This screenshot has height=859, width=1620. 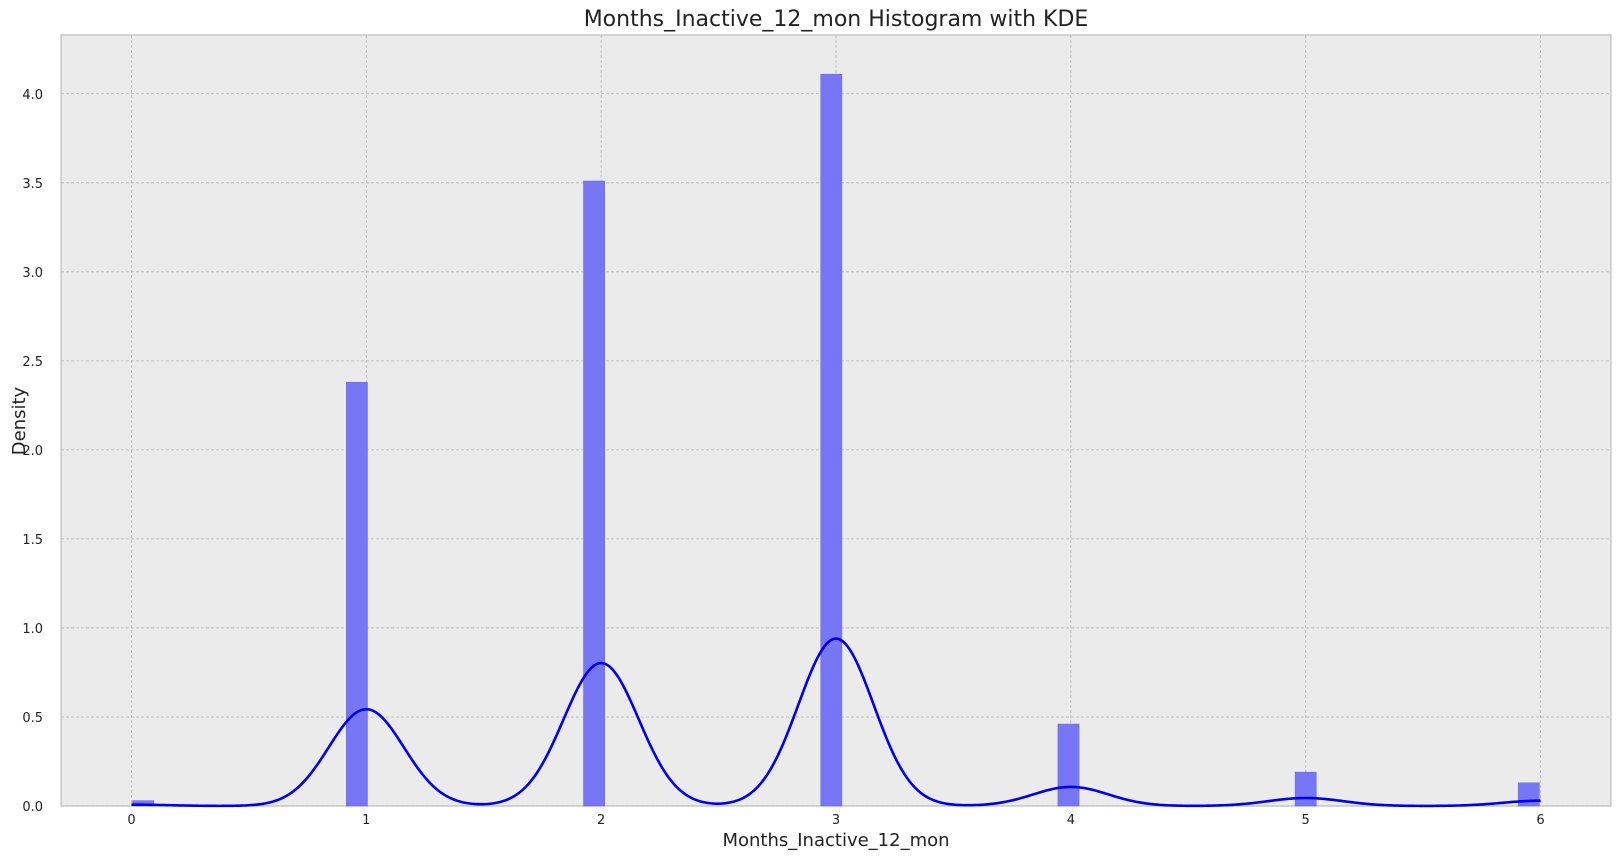 I want to click on y-tick-label: 3.5, so click(x=32, y=184).